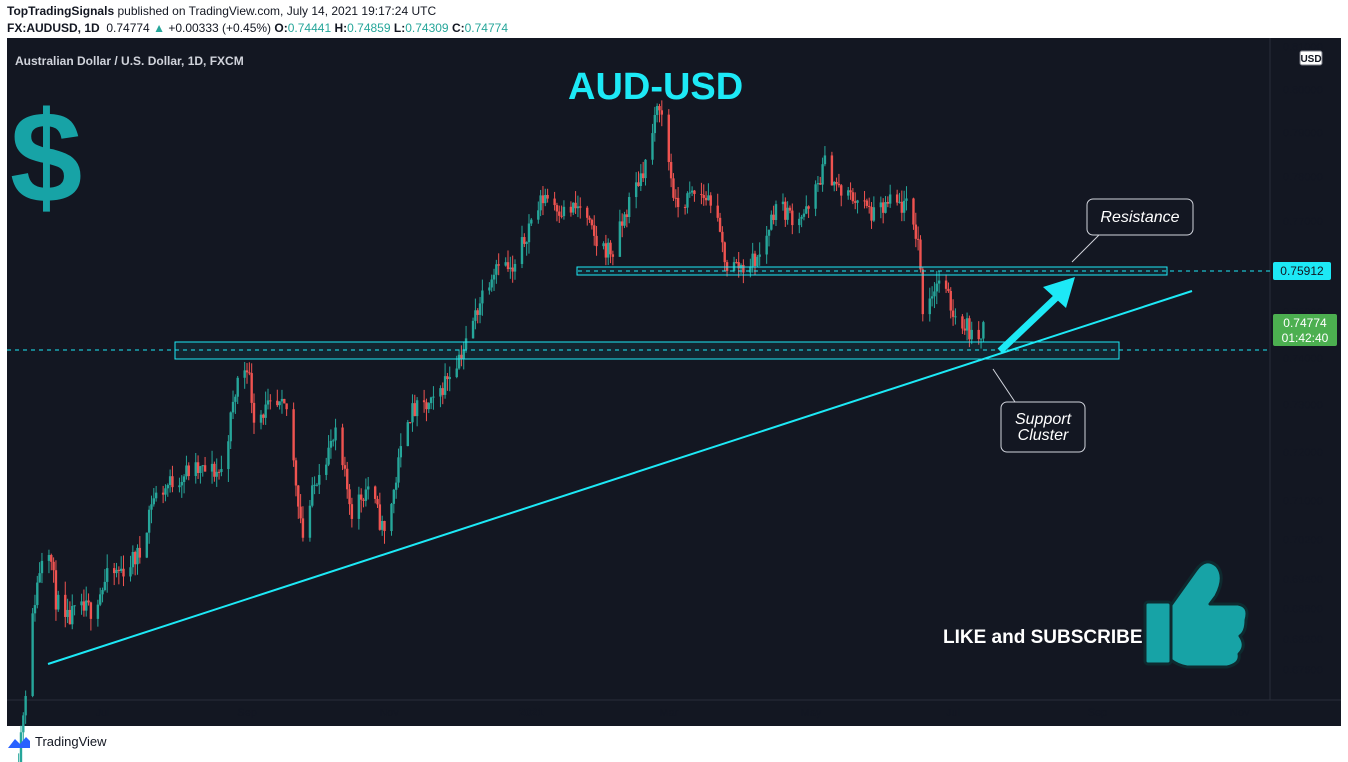 The image size is (1348, 762). What do you see at coordinates (220, 28) in the screenshot?
I see `price-change: +0.00333 (+0.45%)` at bounding box center [220, 28].